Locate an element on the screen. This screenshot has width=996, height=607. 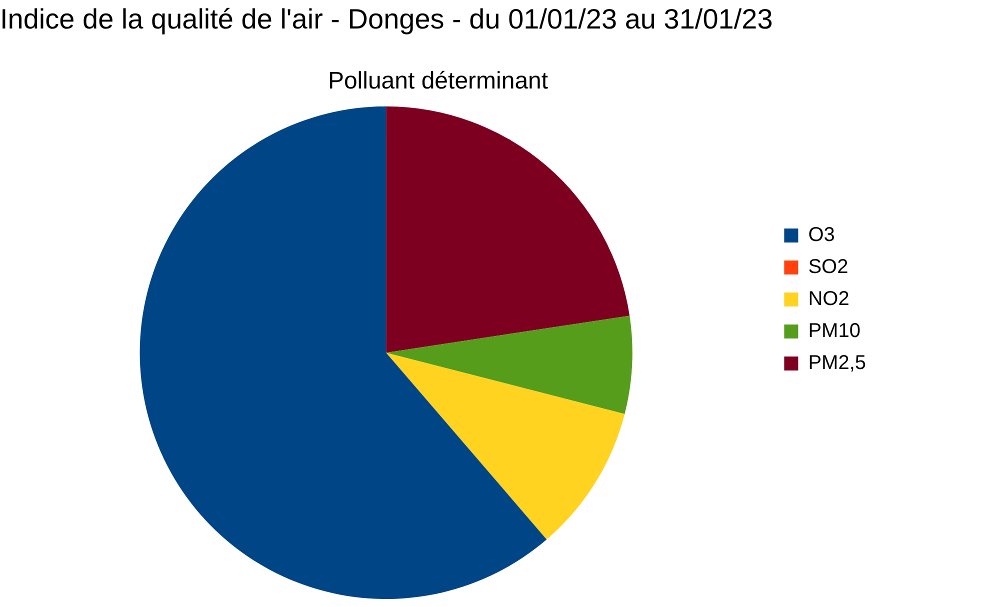
legend-label: NO2 is located at coordinates (829, 299).